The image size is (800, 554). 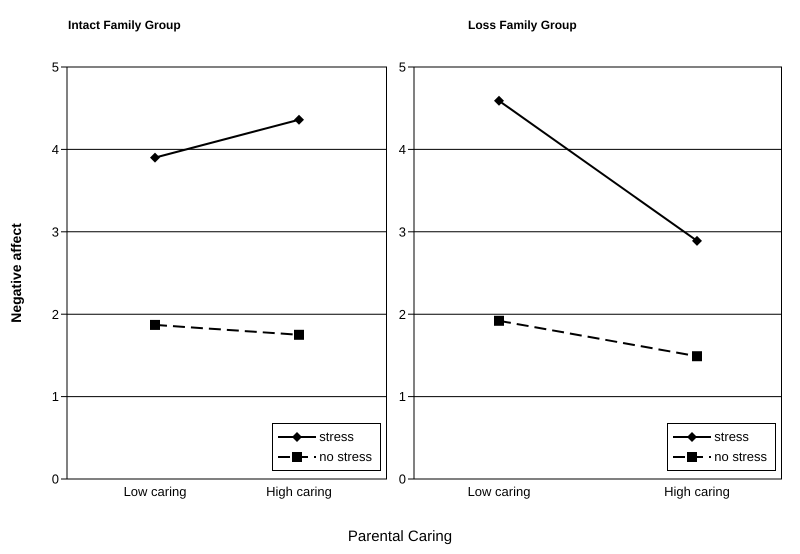 What do you see at coordinates (16, 272) in the screenshot?
I see `y-axis-title: Negative affect` at bounding box center [16, 272].